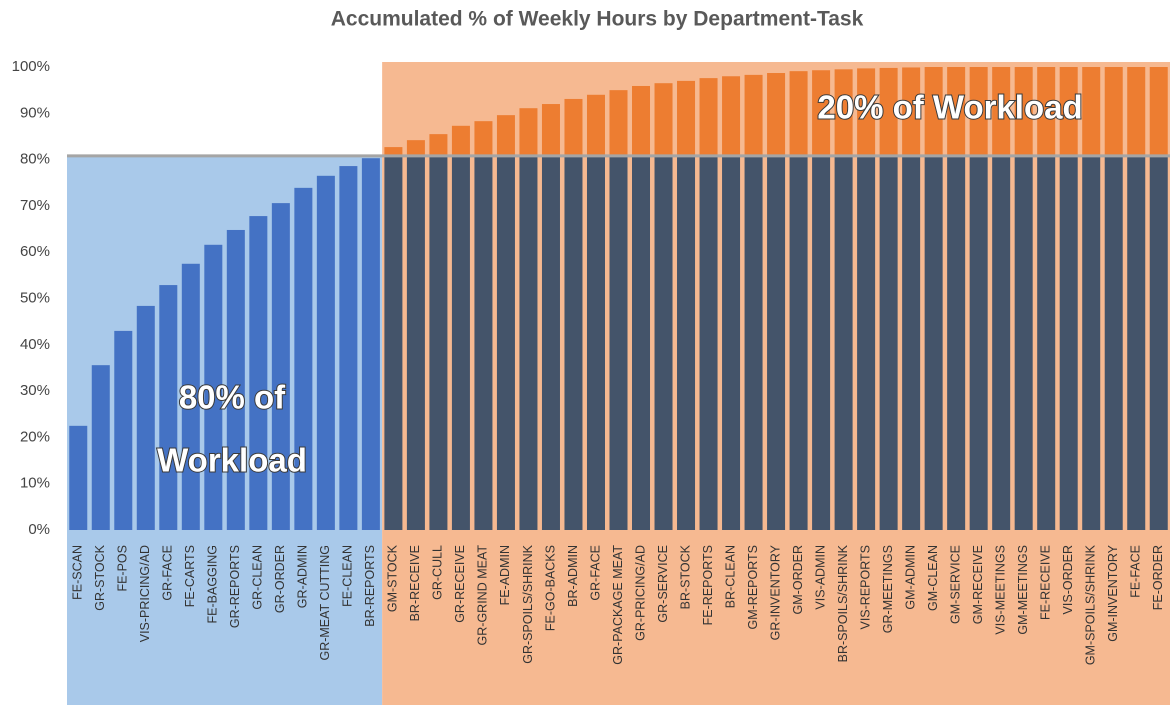 The image size is (1174, 710). What do you see at coordinates (31, 66) in the screenshot?
I see `y-tick-label: 100%` at bounding box center [31, 66].